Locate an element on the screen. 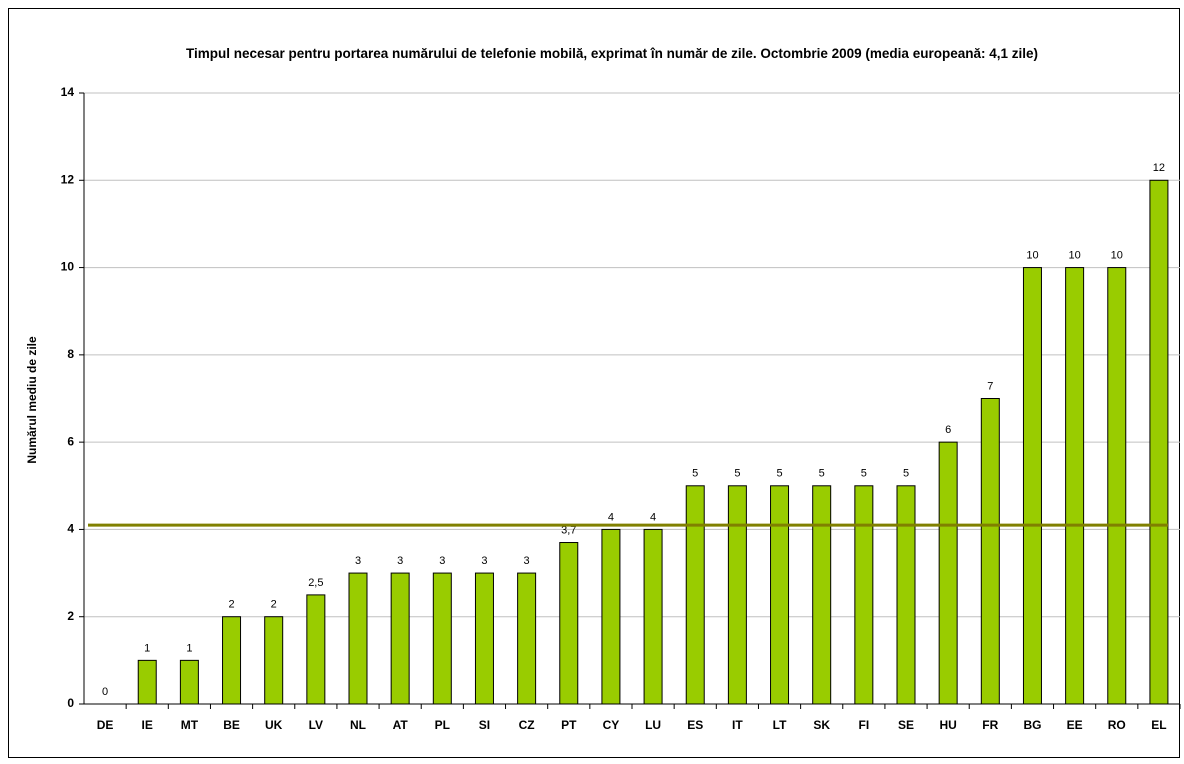 The height and width of the screenshot is (764, 1184). x-tick-label: LT is located at coordinates (780, 725).